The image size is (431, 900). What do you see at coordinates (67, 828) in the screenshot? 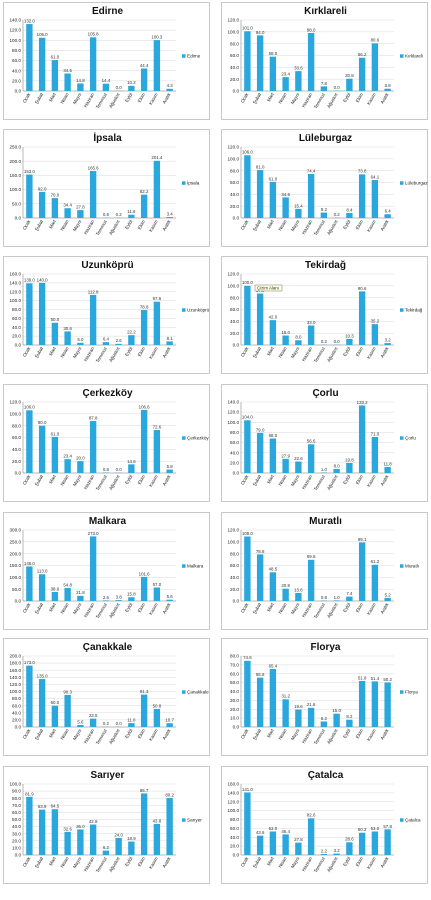
I see `data-label: 32.6` at bounding box center [67, 828].